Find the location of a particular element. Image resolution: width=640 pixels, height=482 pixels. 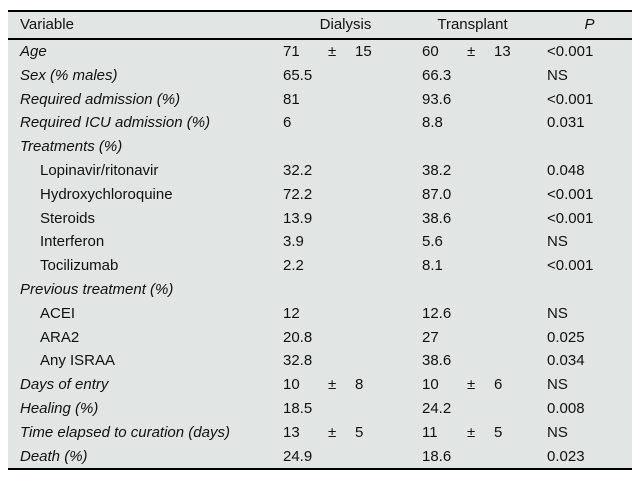

row-label: Previous treatment (%) is located at coordinates (97, 289).